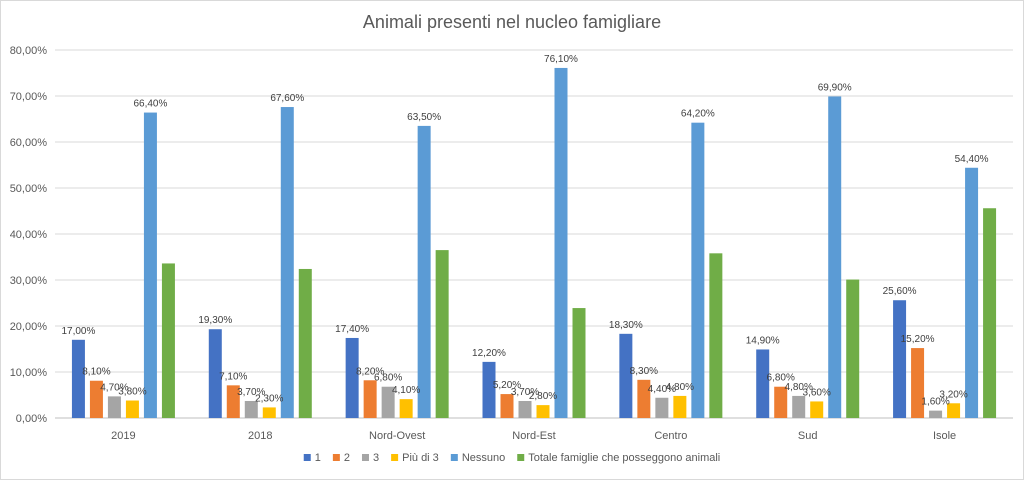 Image resolution: width=1024 pixels, height=480 pixels. Describe the element at coordinates (808, 436) in the screenshot. I see `x-category-label: Sud` at that location.